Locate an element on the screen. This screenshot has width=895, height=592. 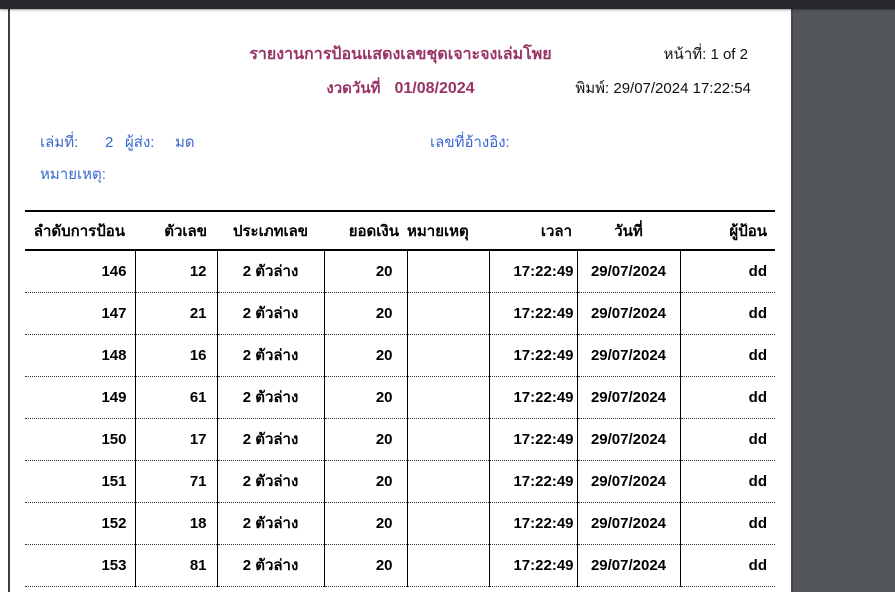
cell-number: 71 is located at coordinates (176, 481).